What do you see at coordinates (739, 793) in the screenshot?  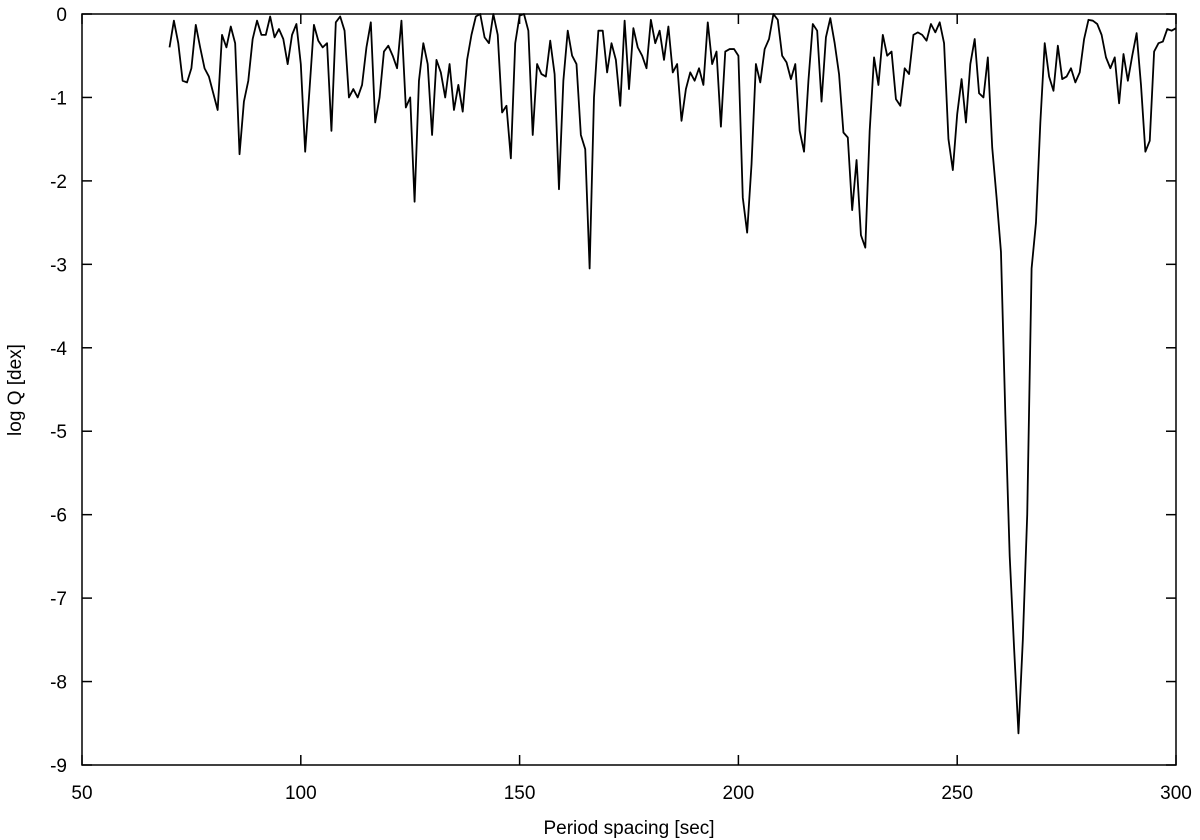 I see `x-tick-label: 200` at bounding box center [739, 793].